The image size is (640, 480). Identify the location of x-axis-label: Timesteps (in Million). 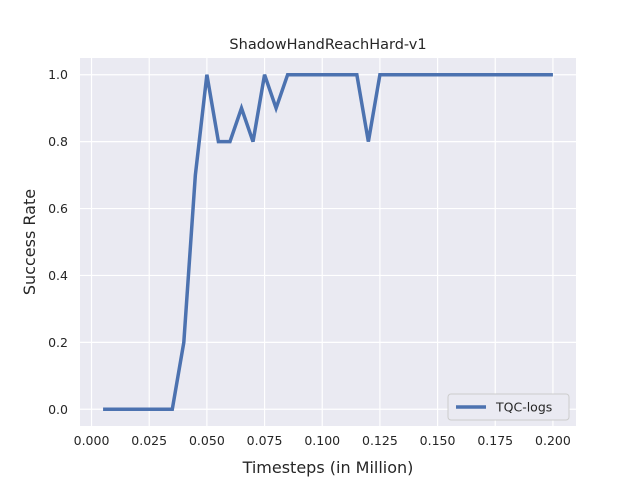
(328, 467).